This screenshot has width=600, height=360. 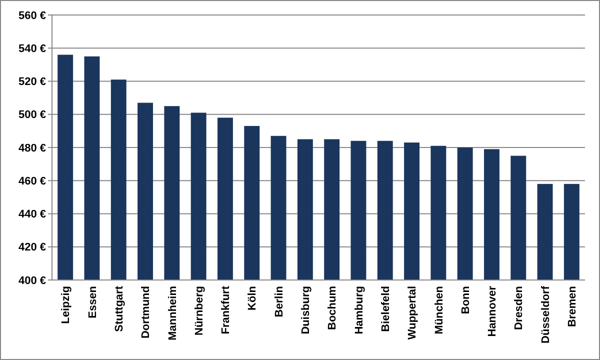 What do you see at coordinates (279, 302) in the screenshot?
I see `x-tick-label: Berlin` at bounding box center [279, 302].